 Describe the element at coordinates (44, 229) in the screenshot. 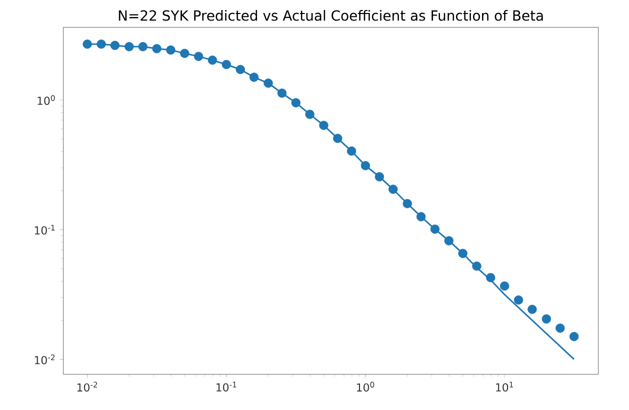

I see `y-tick-label: 10$^{-1}$` at that location.